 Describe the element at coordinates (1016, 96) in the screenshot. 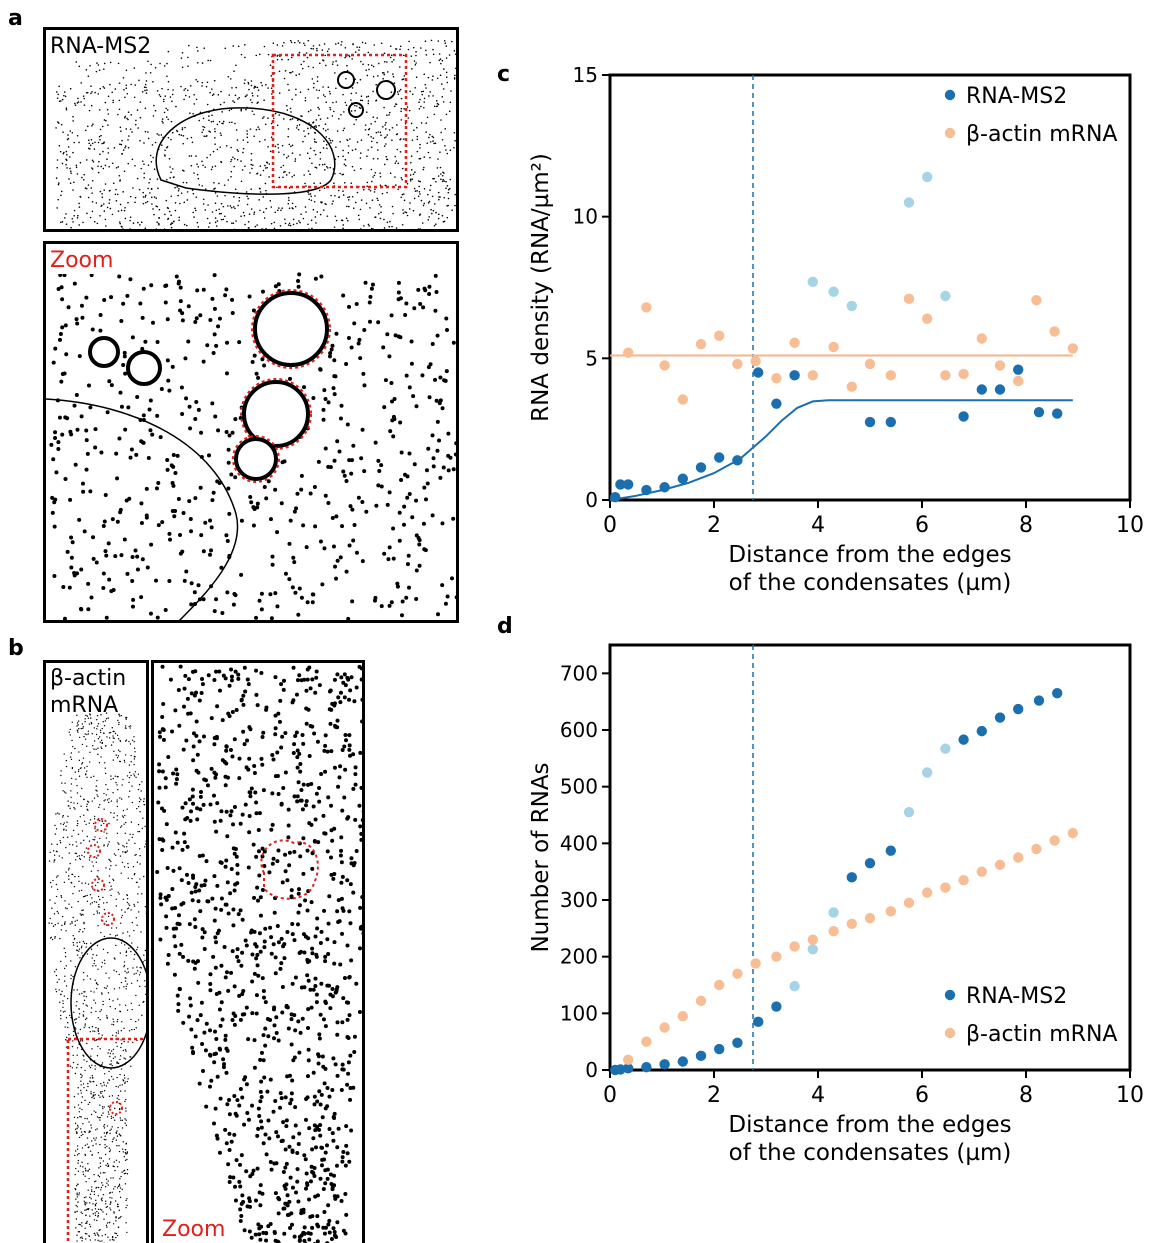

I see `legend-label: RNA-MS2` at that location.